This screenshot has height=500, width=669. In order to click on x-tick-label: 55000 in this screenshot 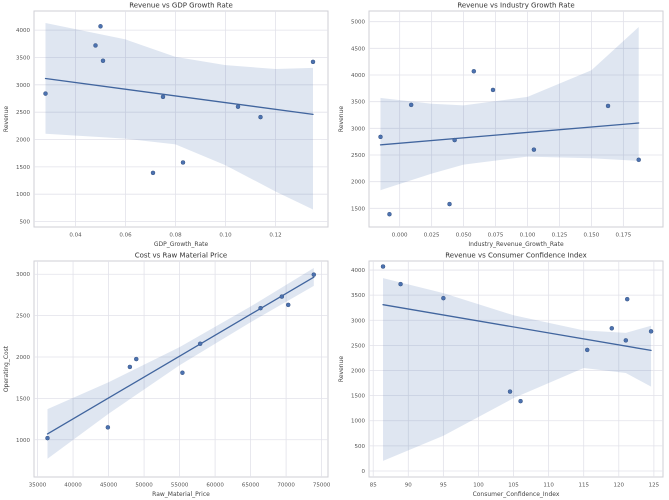, I will do `click(180, 486)`.